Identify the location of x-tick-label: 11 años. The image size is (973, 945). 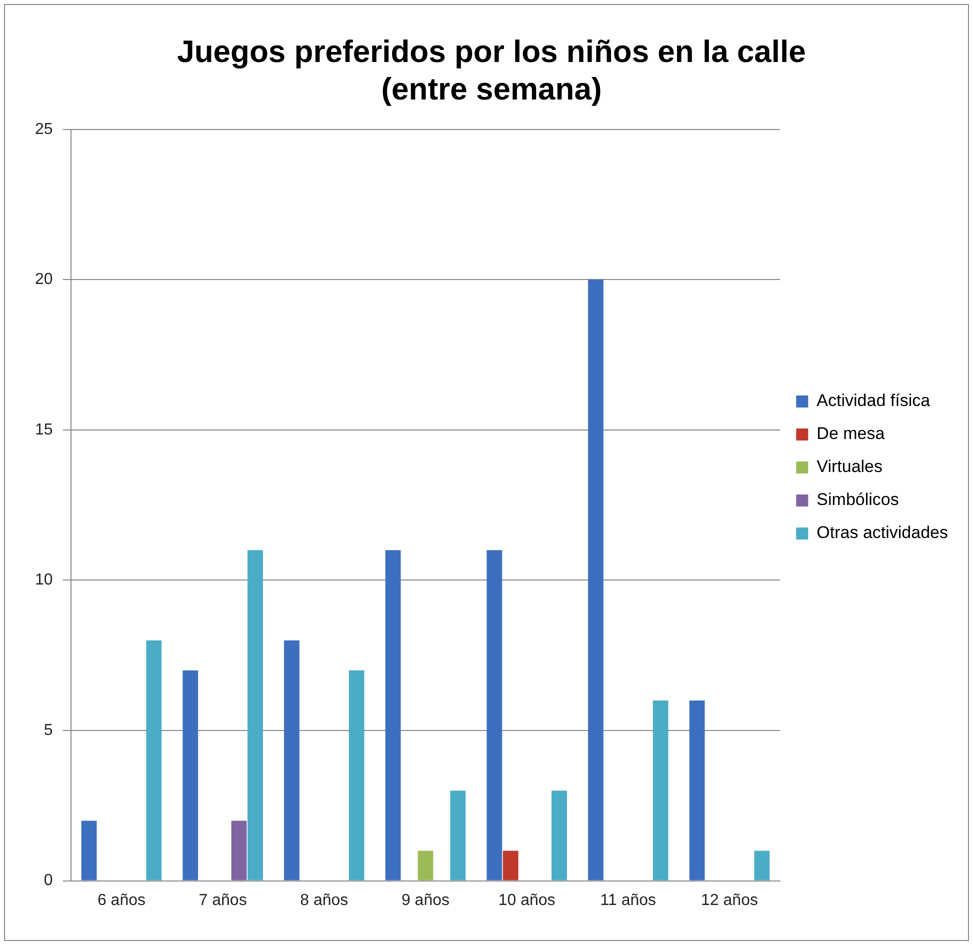
(628, 900).